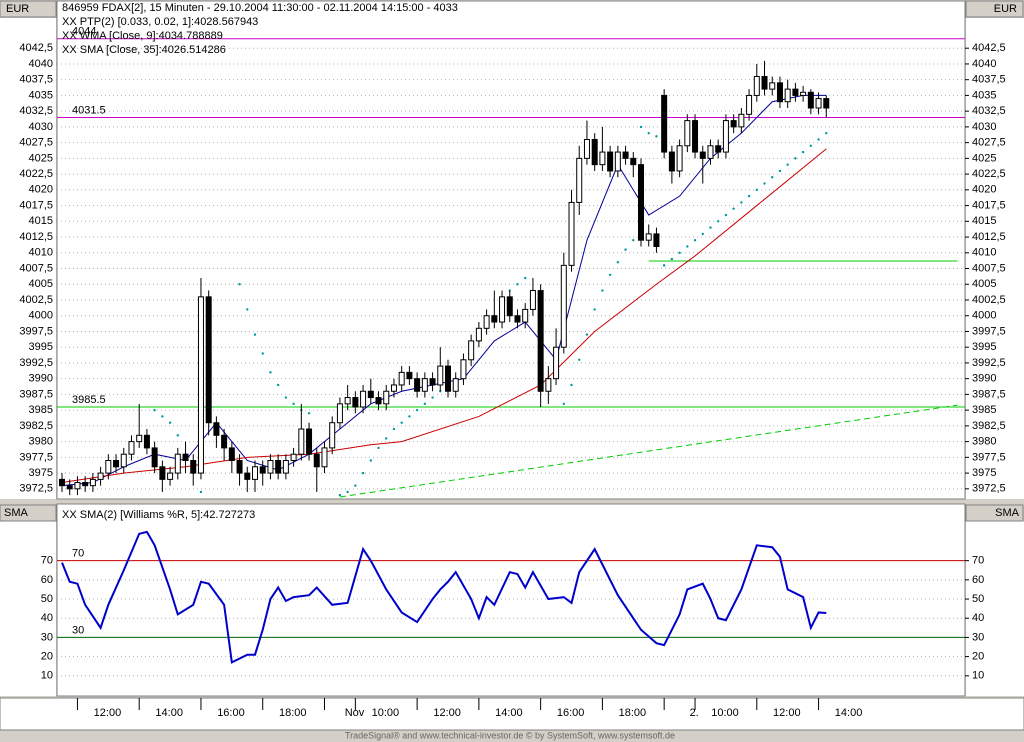  Describe the element at coordinates (47, 561) in the screenshot. I see `y-tick-label: 70` at that location.